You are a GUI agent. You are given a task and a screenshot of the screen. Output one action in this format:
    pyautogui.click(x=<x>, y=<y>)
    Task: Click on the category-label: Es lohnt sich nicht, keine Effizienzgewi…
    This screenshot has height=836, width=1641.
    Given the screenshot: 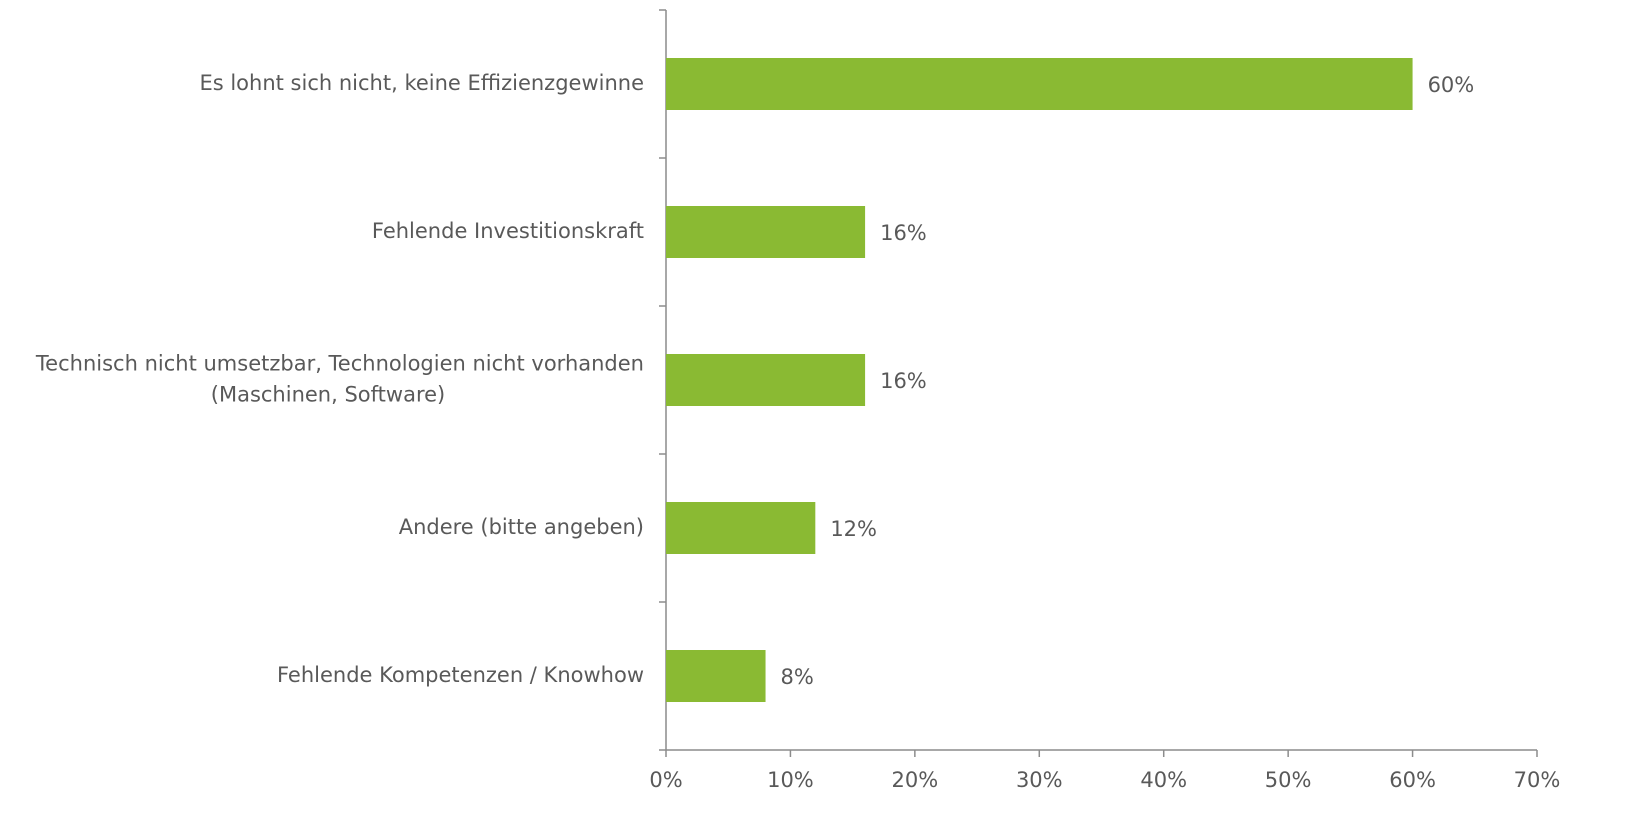 What is the action you would take?
    pyautogui.click(x=421, y=83)
    